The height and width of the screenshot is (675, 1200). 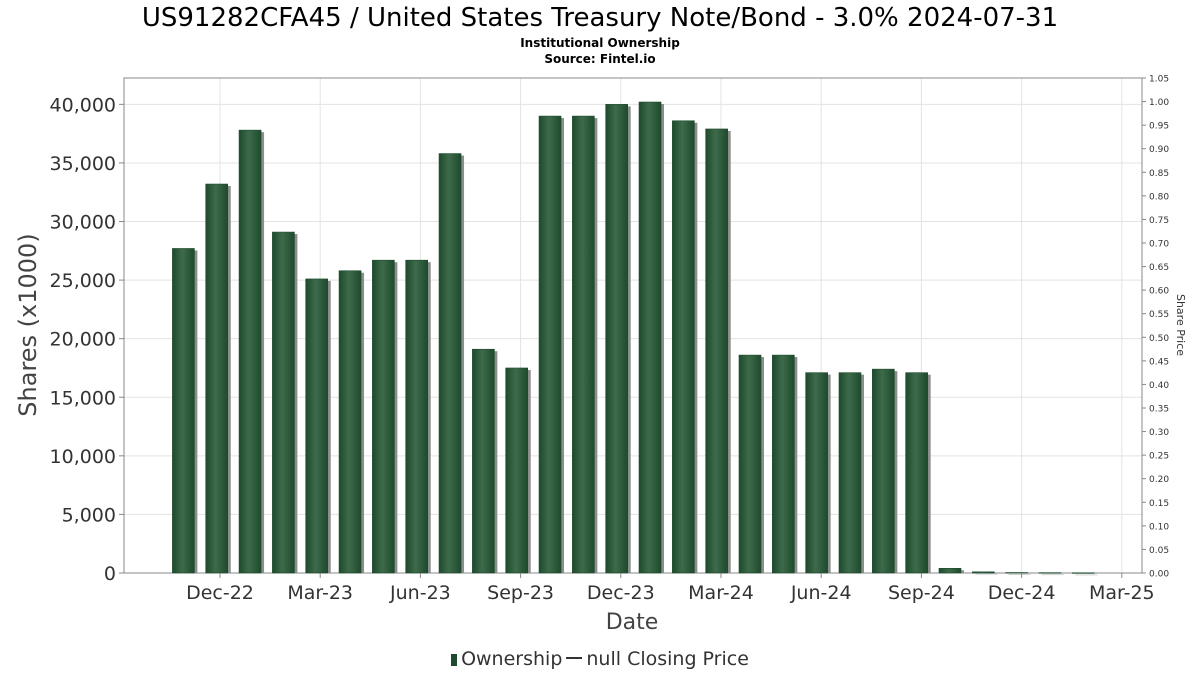 I want to click on y2-tick-label: 0.25, so click(x=1159, y=457).